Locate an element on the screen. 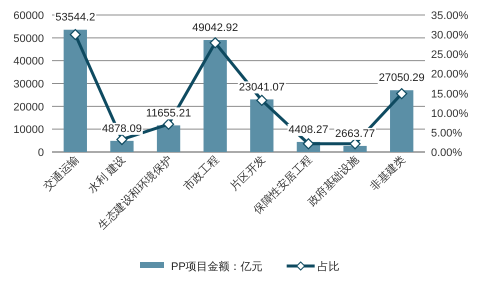 The width and height of the screenshot is (485, 286). data-label: 11655.21 is located at coordinates (169, 113).